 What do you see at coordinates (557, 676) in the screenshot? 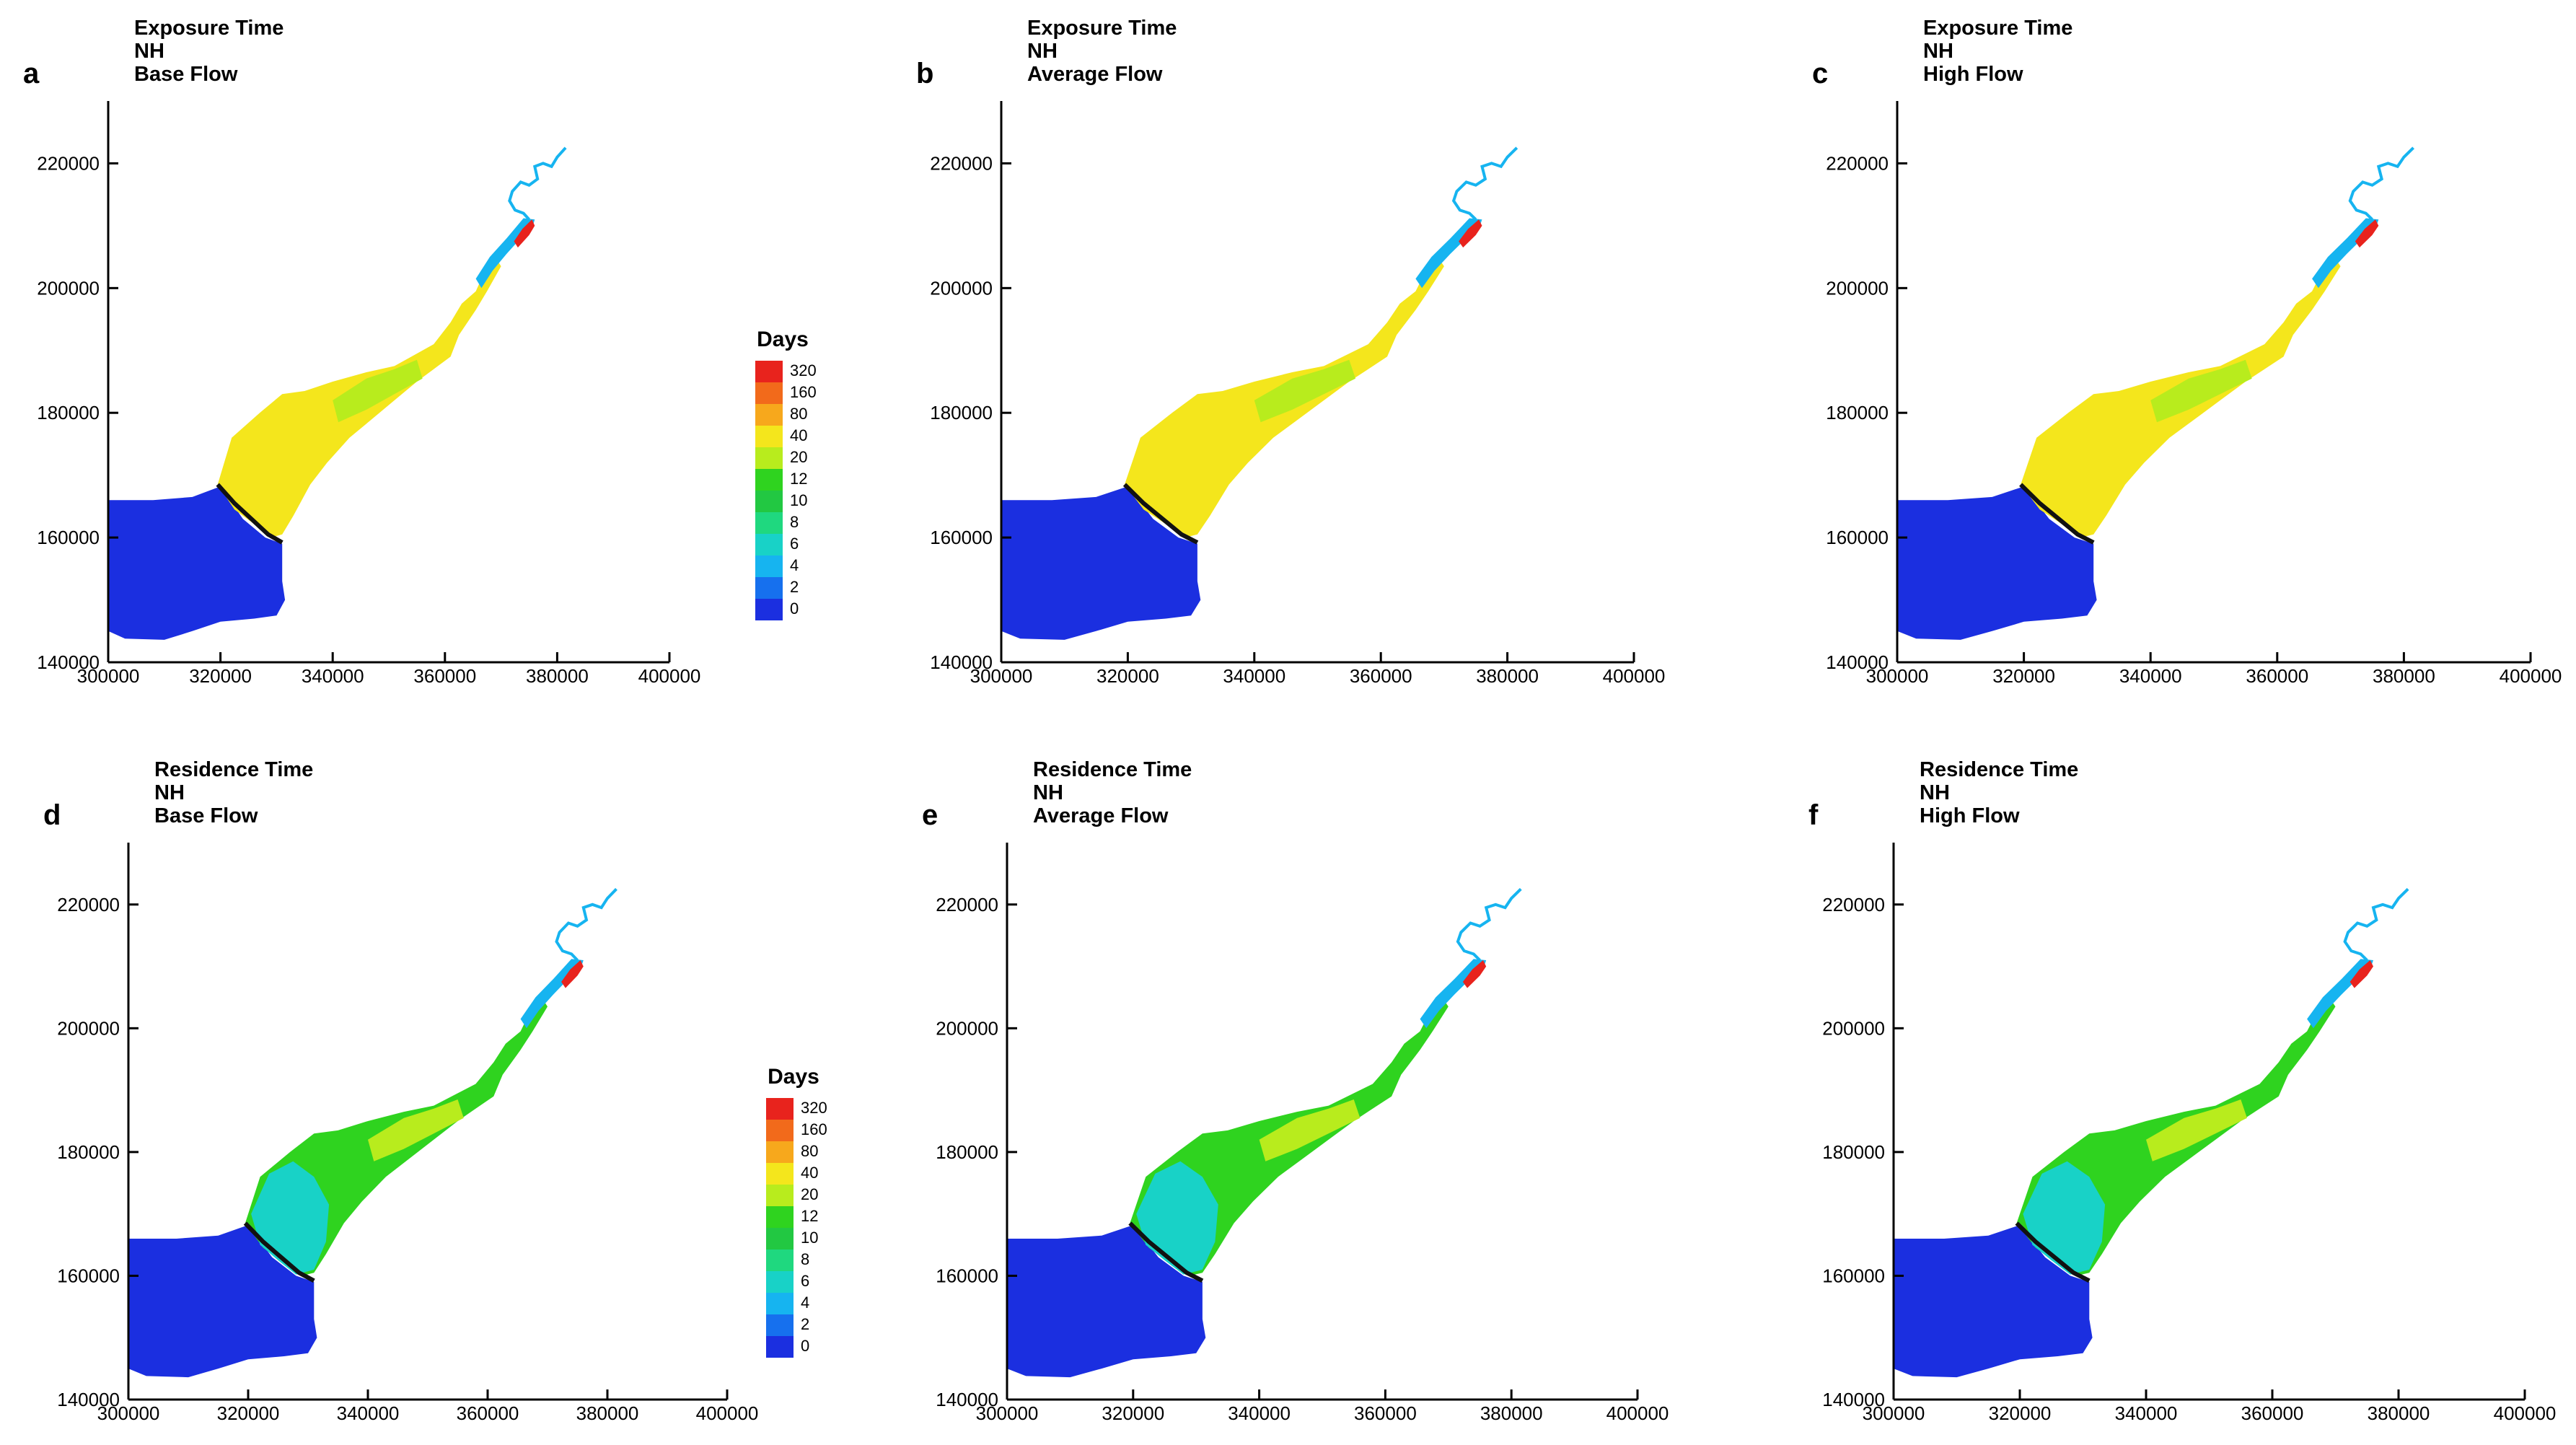
I see `x-tick-label: 380000` at bounding box center [557, 676].